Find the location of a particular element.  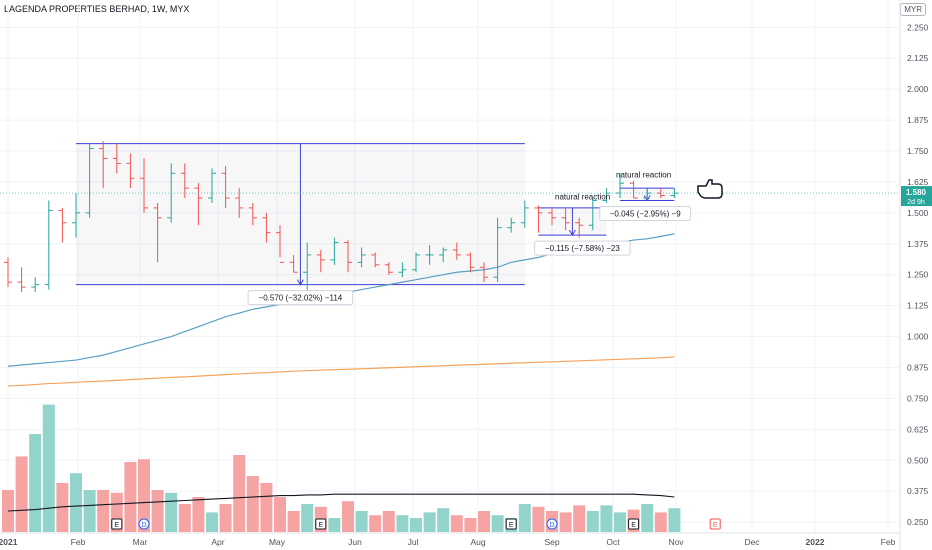

x-tick-label: Mar is located at coordinates (140, 542).